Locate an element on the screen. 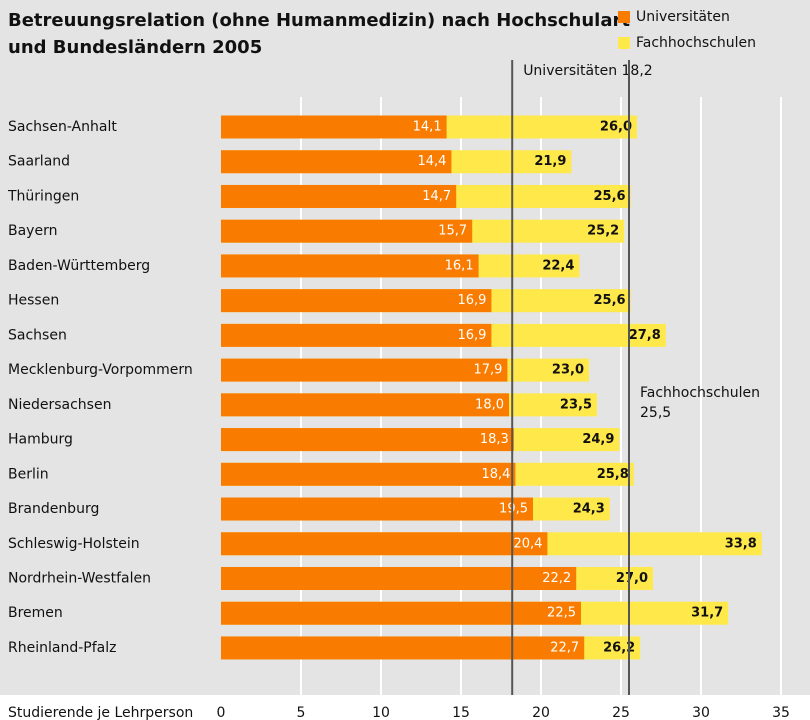  value-label: 18,3 is located at coordinates (494, 439).